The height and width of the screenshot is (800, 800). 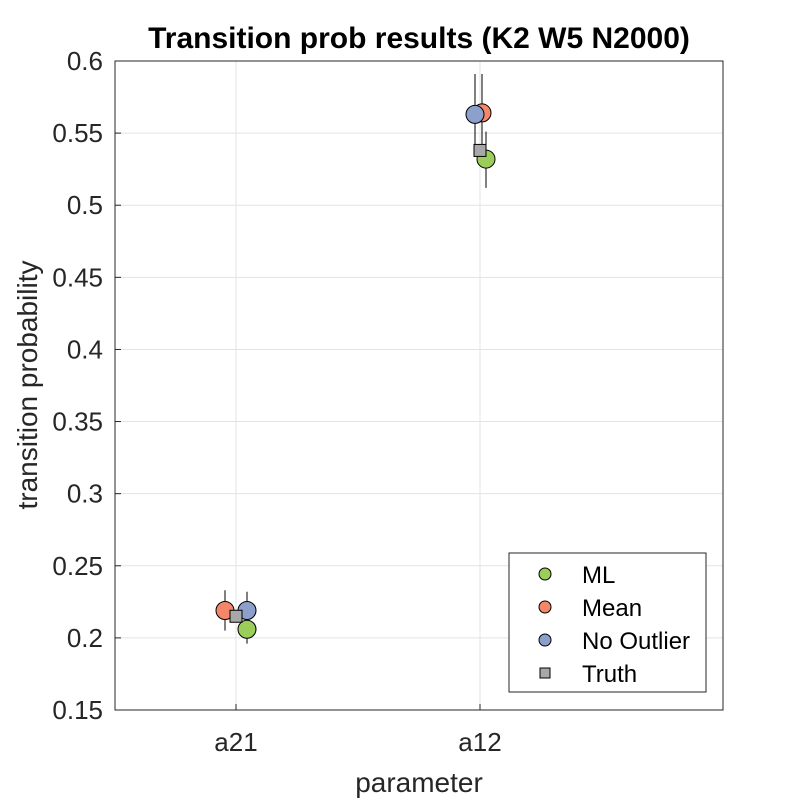 I want to click on y-tick-label: 0.2, so click(x=85, y=638).